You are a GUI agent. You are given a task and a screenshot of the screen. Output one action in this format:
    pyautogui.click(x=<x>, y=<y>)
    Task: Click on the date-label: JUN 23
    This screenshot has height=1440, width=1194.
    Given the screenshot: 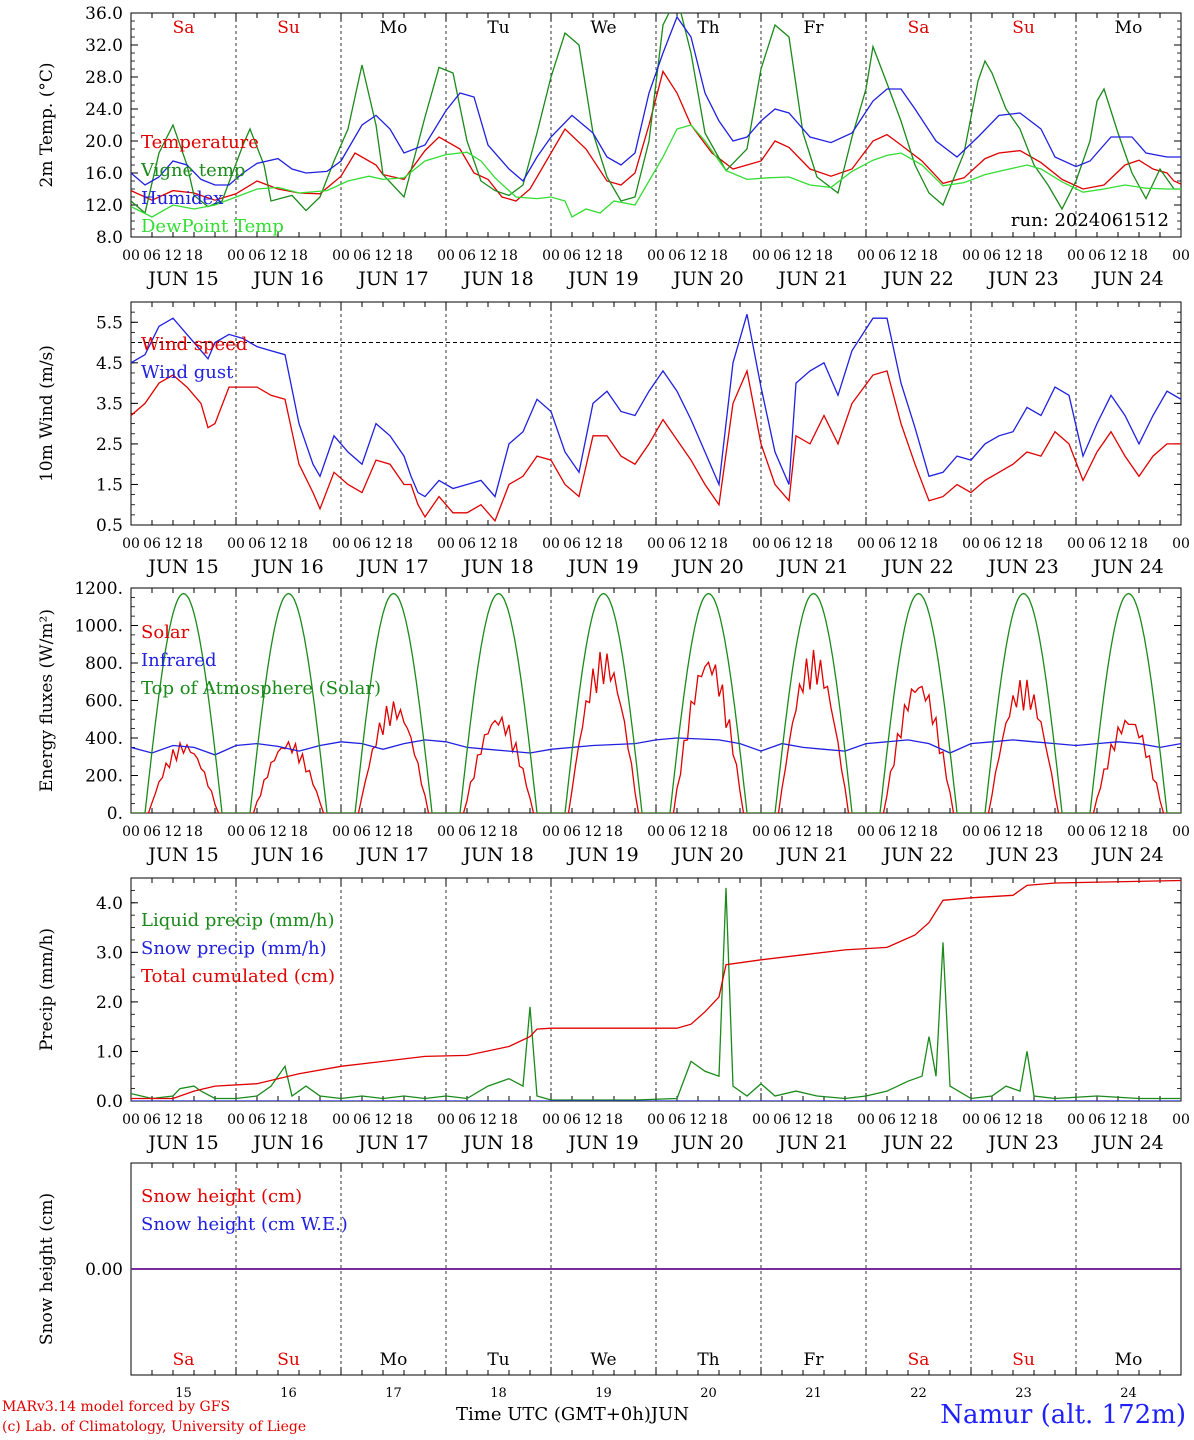 What is the action you would take?
    pyautogui.click(x=1022, y=1143)
    